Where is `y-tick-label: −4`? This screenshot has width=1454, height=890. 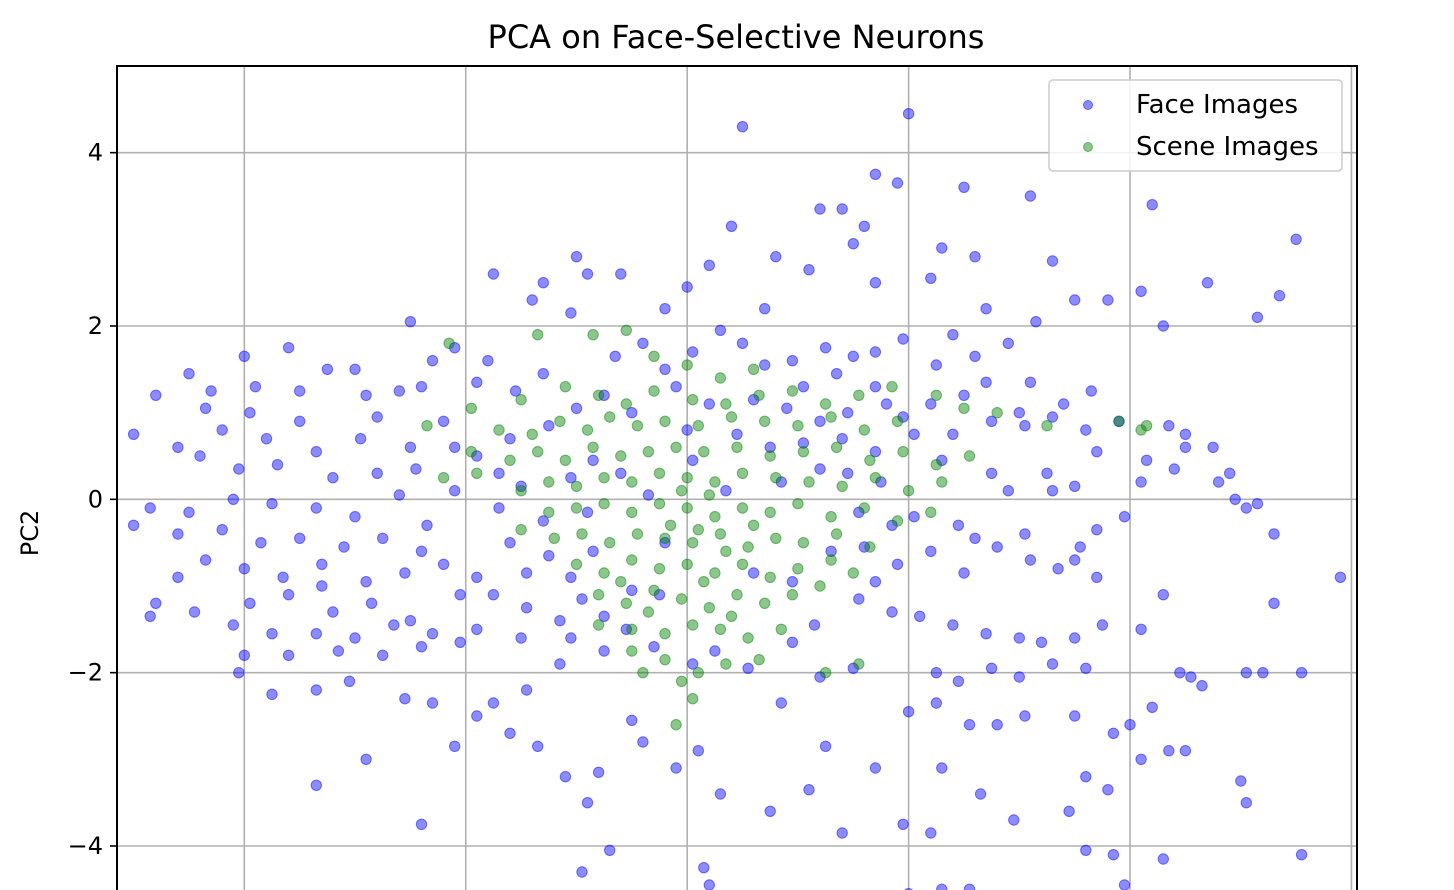
y-tick-label: −4 is located at coordinates (85, 846).